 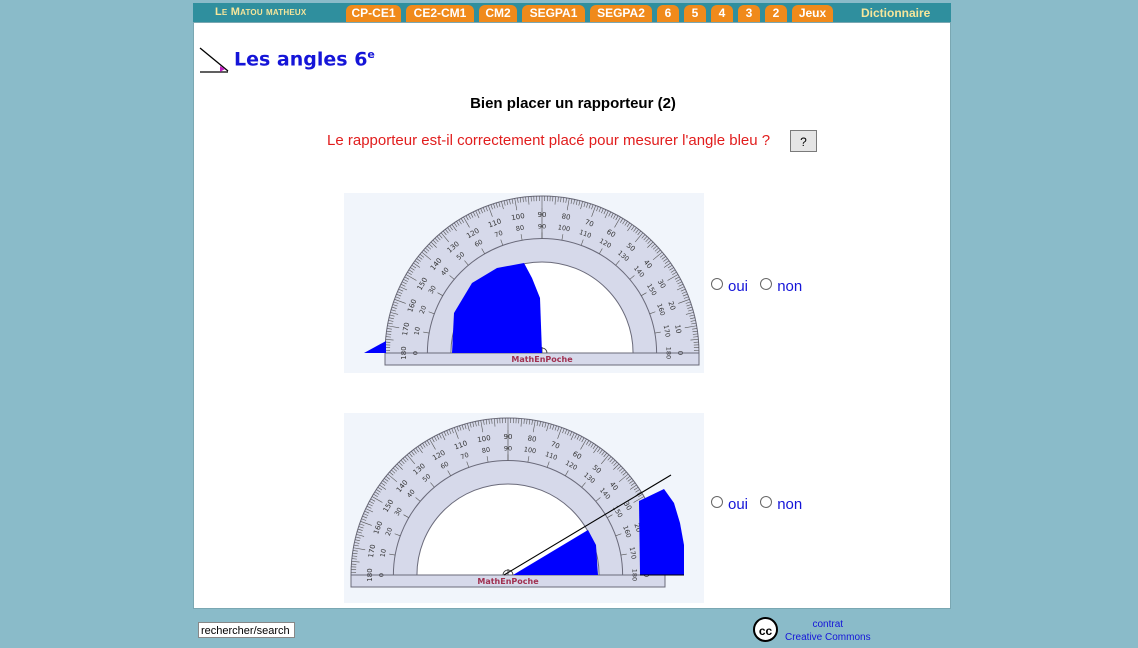 I want to click on protractor-label-outer: 90, so click(x=508, y=437).